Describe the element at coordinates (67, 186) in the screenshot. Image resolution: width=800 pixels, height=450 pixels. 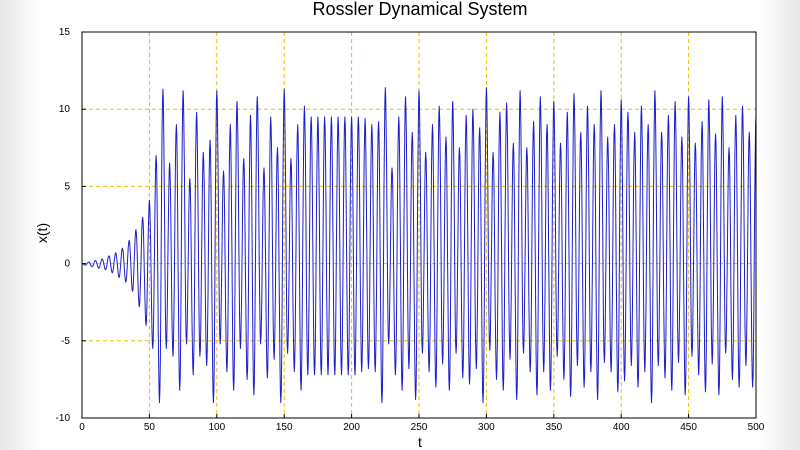
I see `y-tick-label: 5` at that location.